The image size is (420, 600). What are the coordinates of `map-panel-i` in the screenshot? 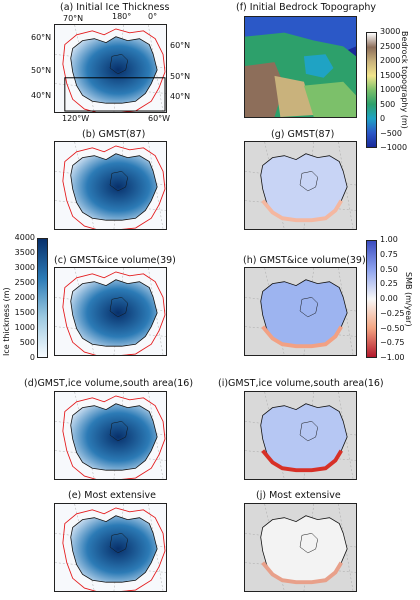 It's located at (300, 435).